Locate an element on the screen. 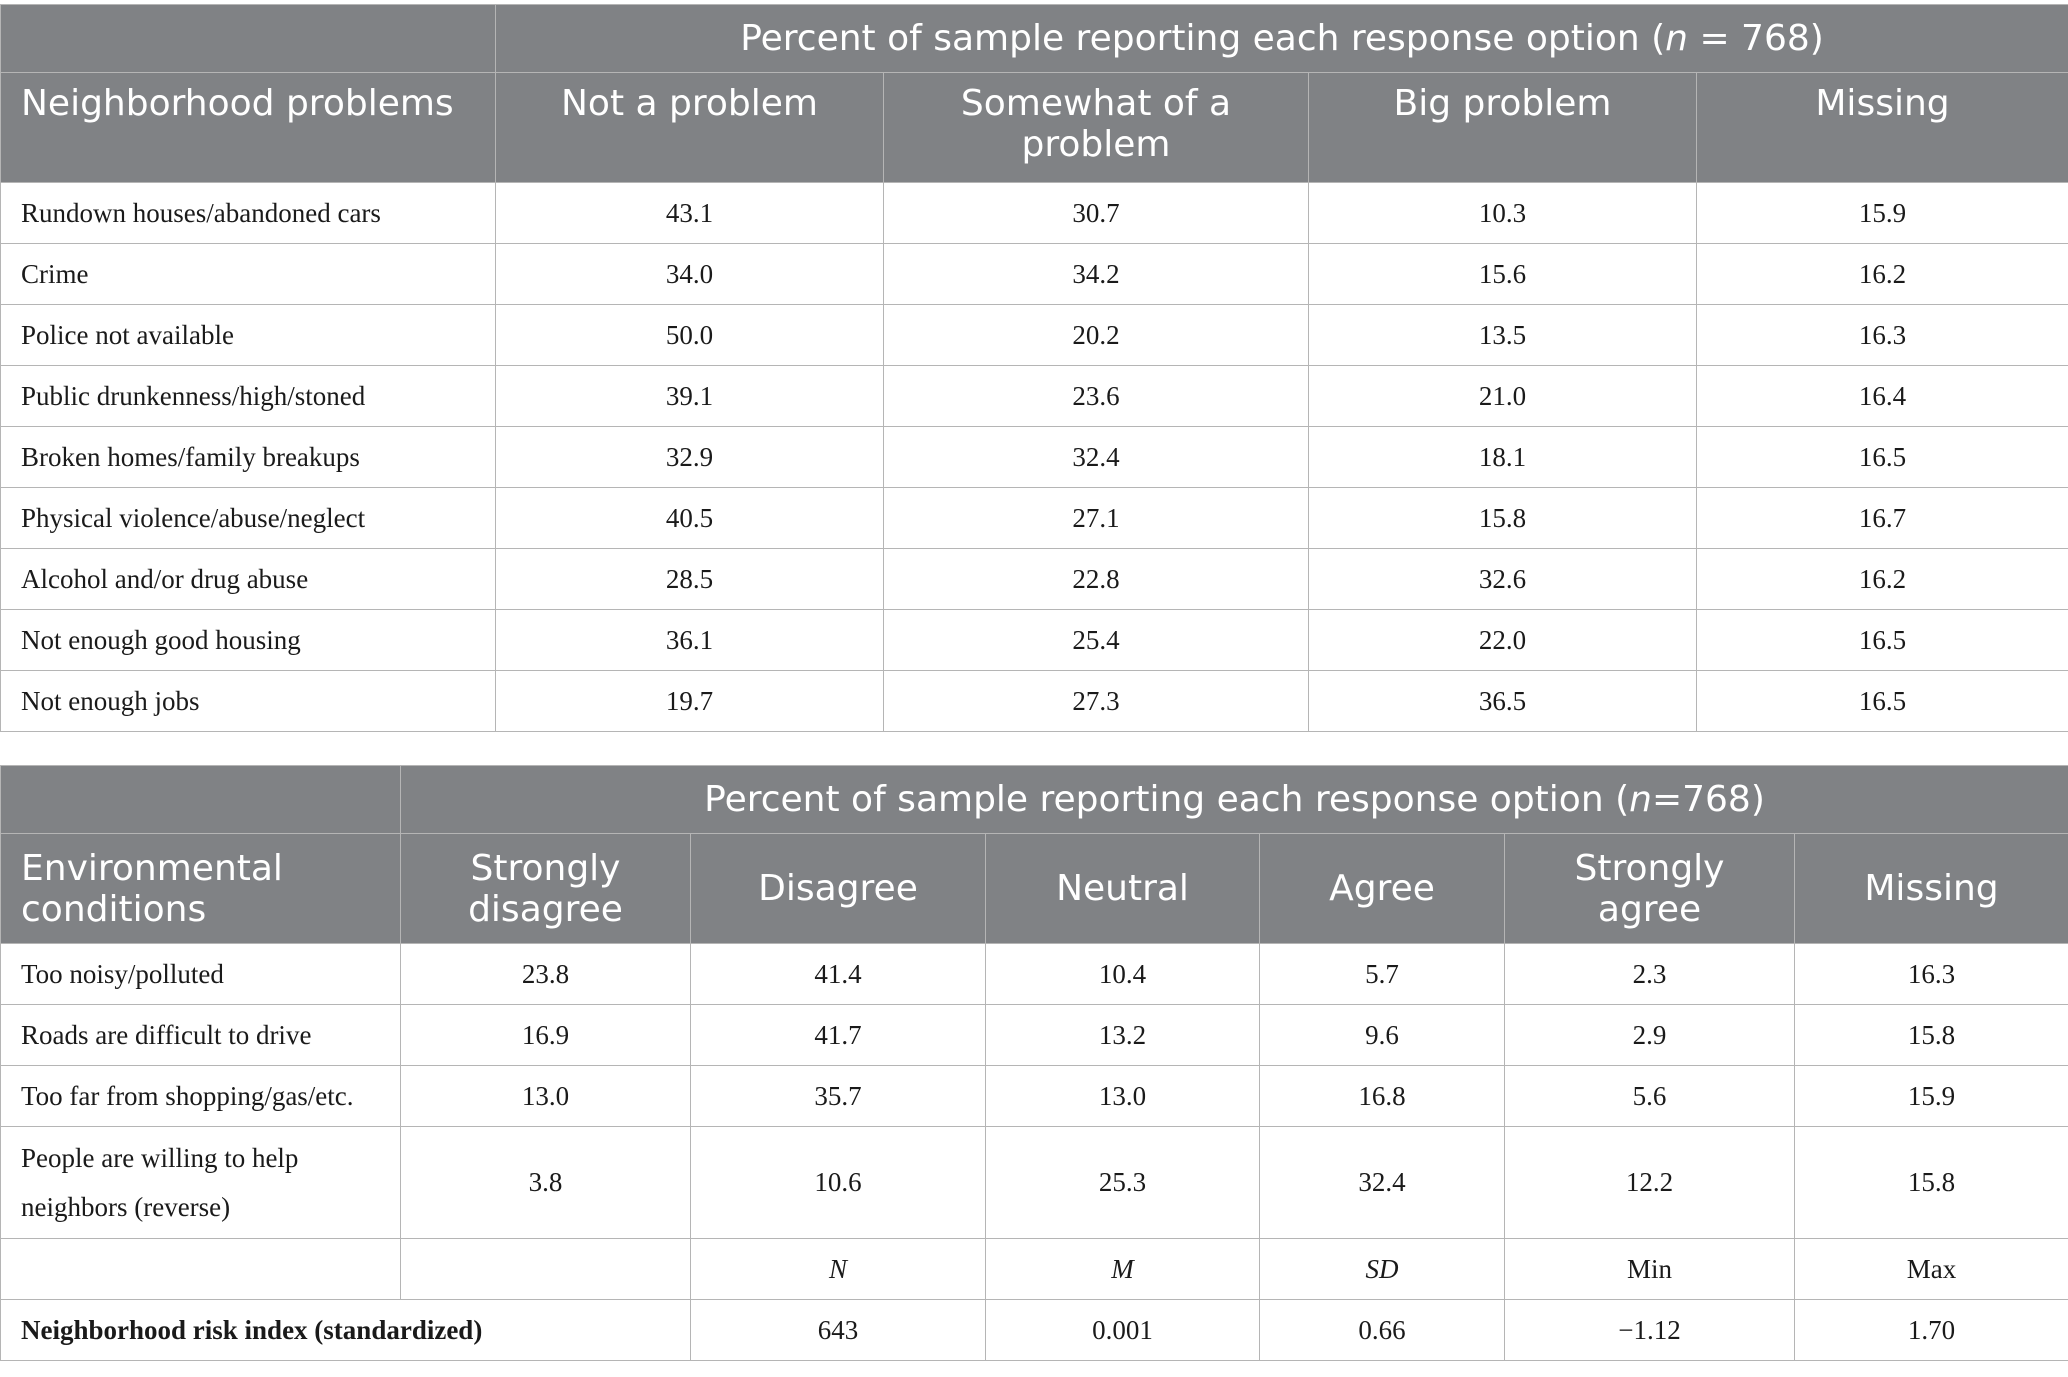 This screenshot has width=2068, height=1377. cell-value: 15.6 is located at coordinates (1502, 274).